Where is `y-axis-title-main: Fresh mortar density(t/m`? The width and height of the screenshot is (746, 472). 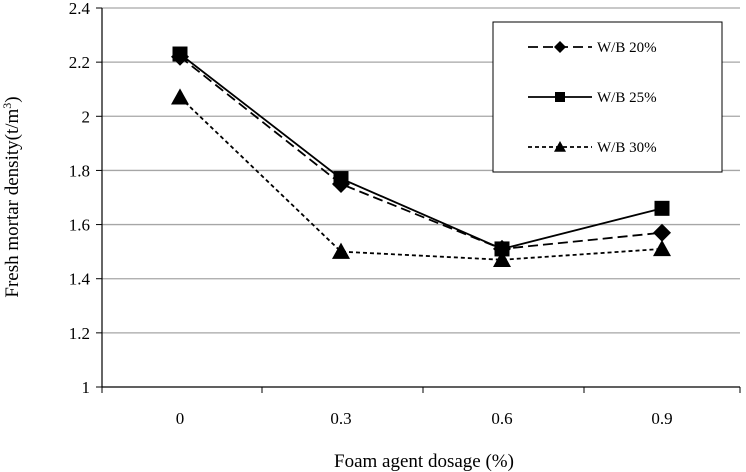
y-axis-title-main: Fresh mortar density(t/m is located at coordinates (12, 202).